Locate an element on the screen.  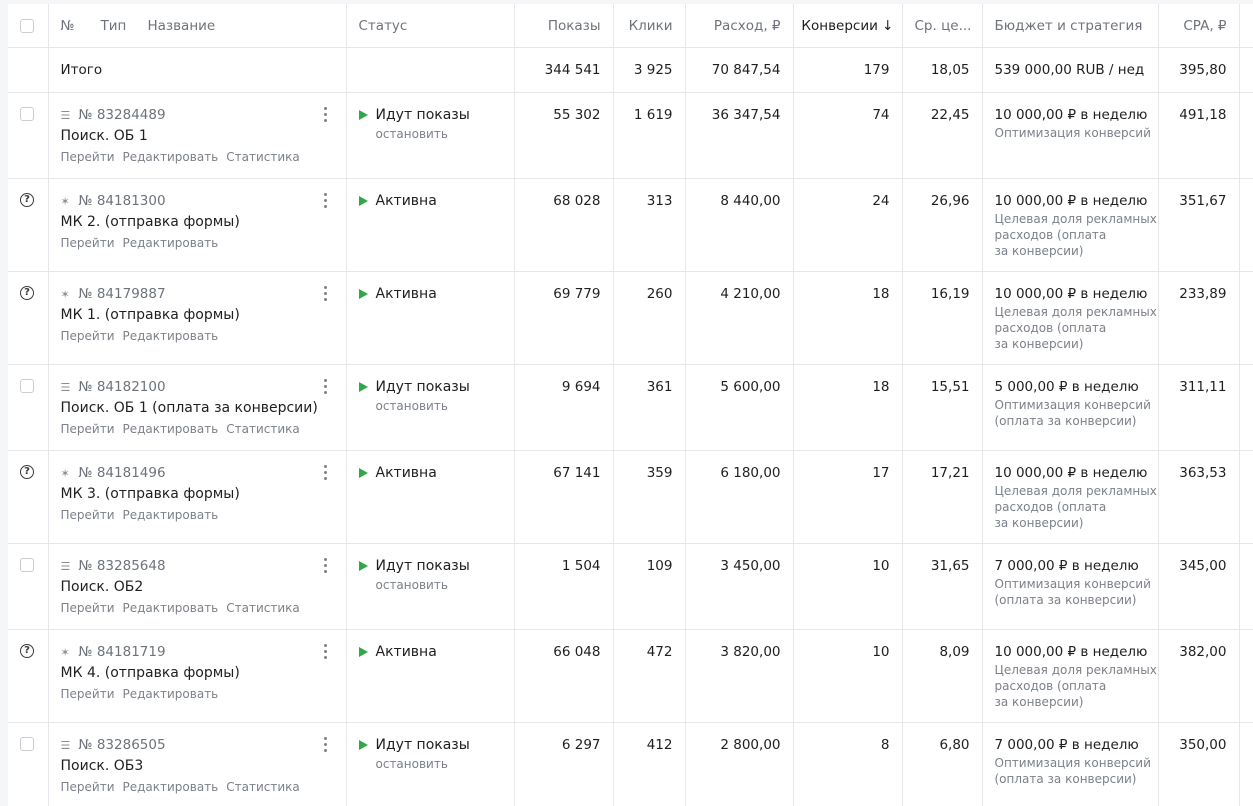
conversions-cell: 10 is located at coordinates (848, 586).